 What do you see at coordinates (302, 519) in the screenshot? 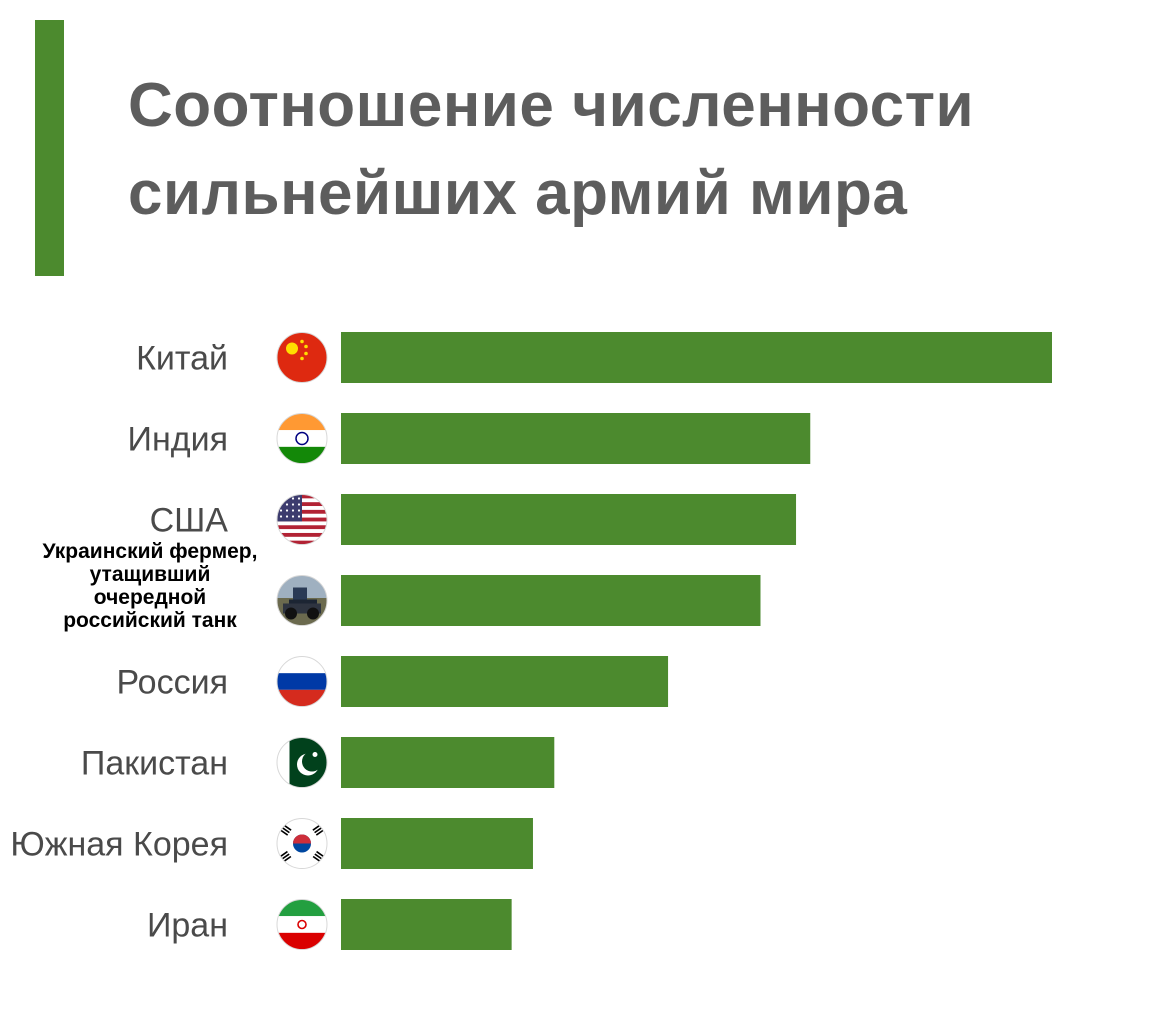
I see `usa-flag-icon` at bounding box center [302, 519].